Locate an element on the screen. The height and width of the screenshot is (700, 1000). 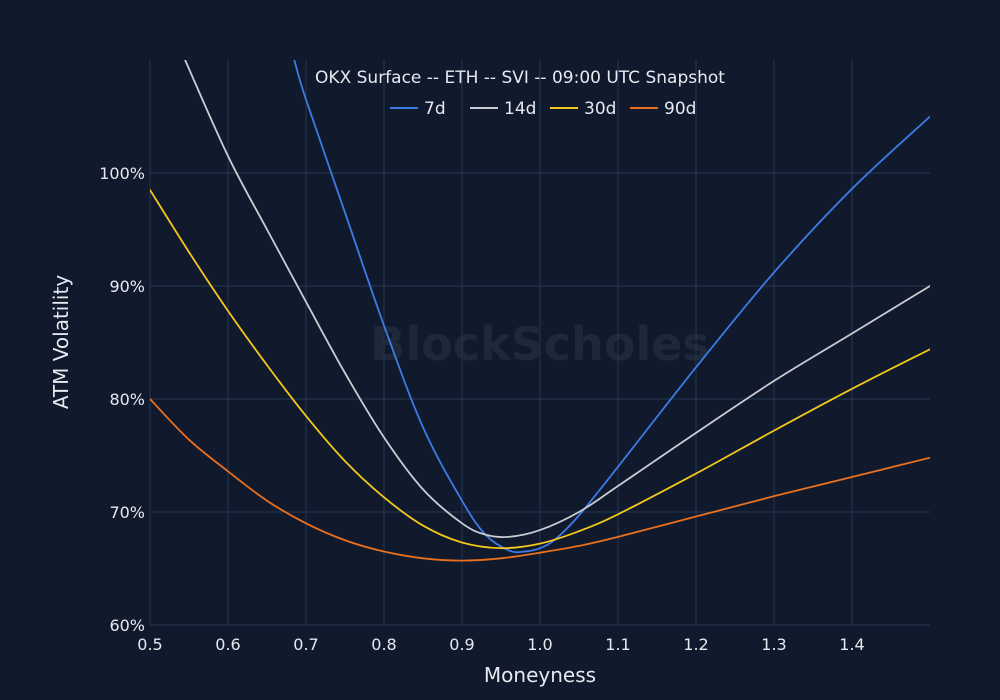
x-tick-label: 0.5 is located at coordinates (149, 644).